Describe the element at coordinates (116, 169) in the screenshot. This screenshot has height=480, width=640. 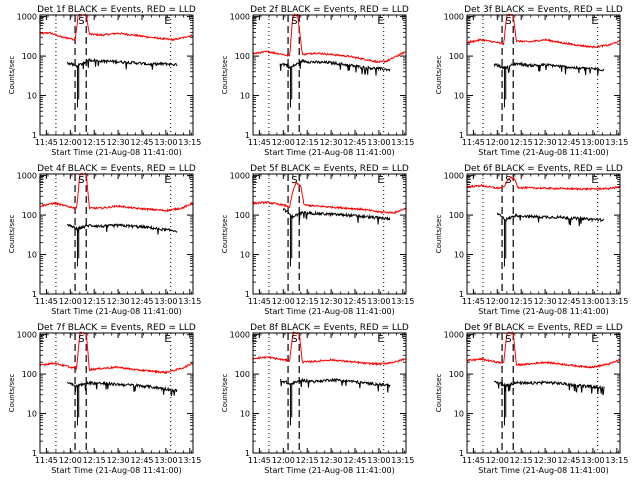
I see `chart-title: Det 4f BLACK = Events, RED = LLD` at that location.